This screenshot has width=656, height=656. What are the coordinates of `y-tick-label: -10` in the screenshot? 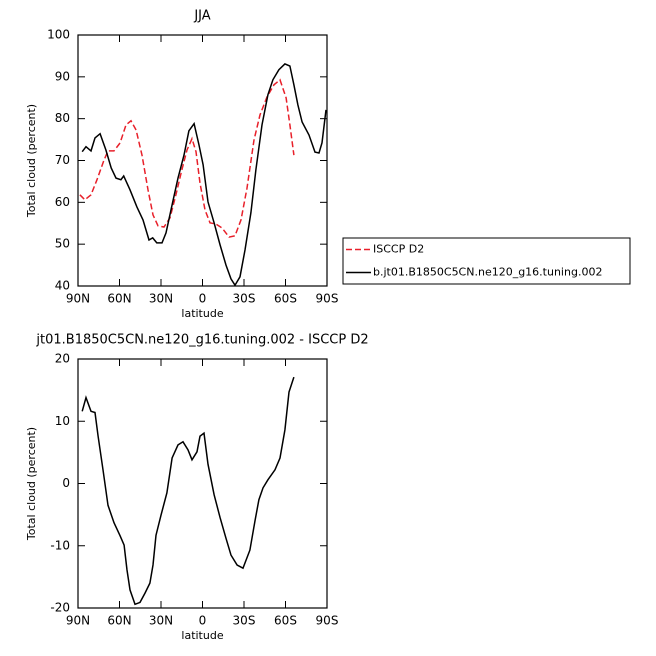 It's located at (60, 545).